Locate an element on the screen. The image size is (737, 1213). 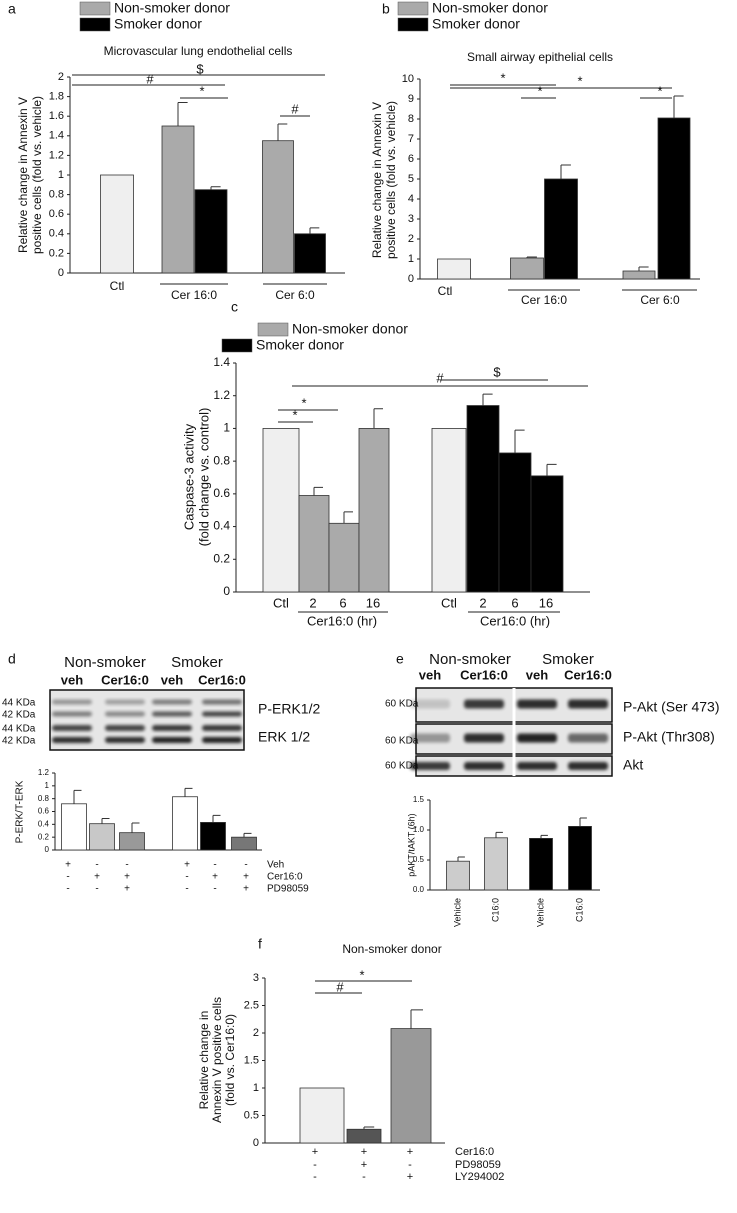
y-tick-label: 4 is located at coordinates (411, 199).